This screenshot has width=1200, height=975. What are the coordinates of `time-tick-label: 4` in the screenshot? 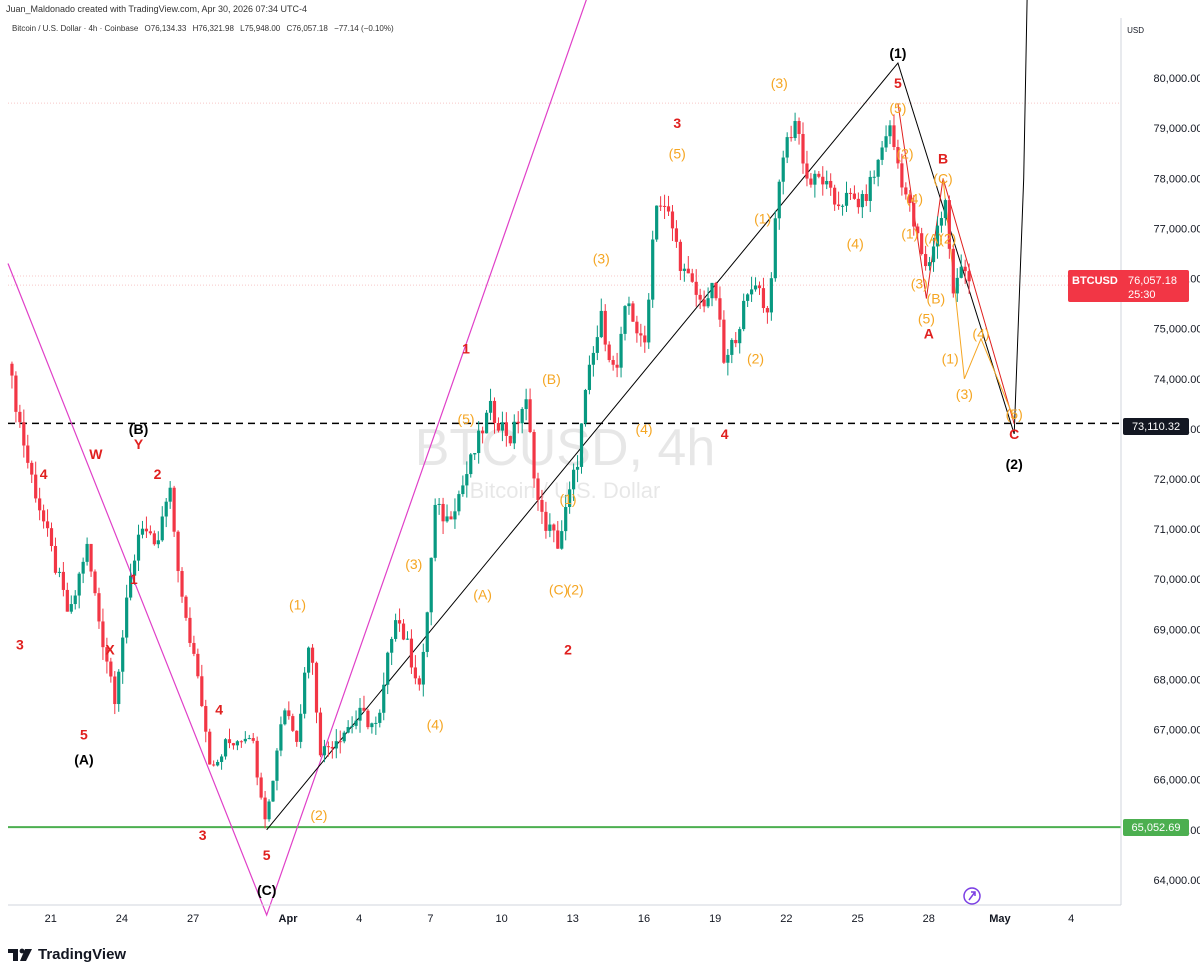 It's located at (359, 919).